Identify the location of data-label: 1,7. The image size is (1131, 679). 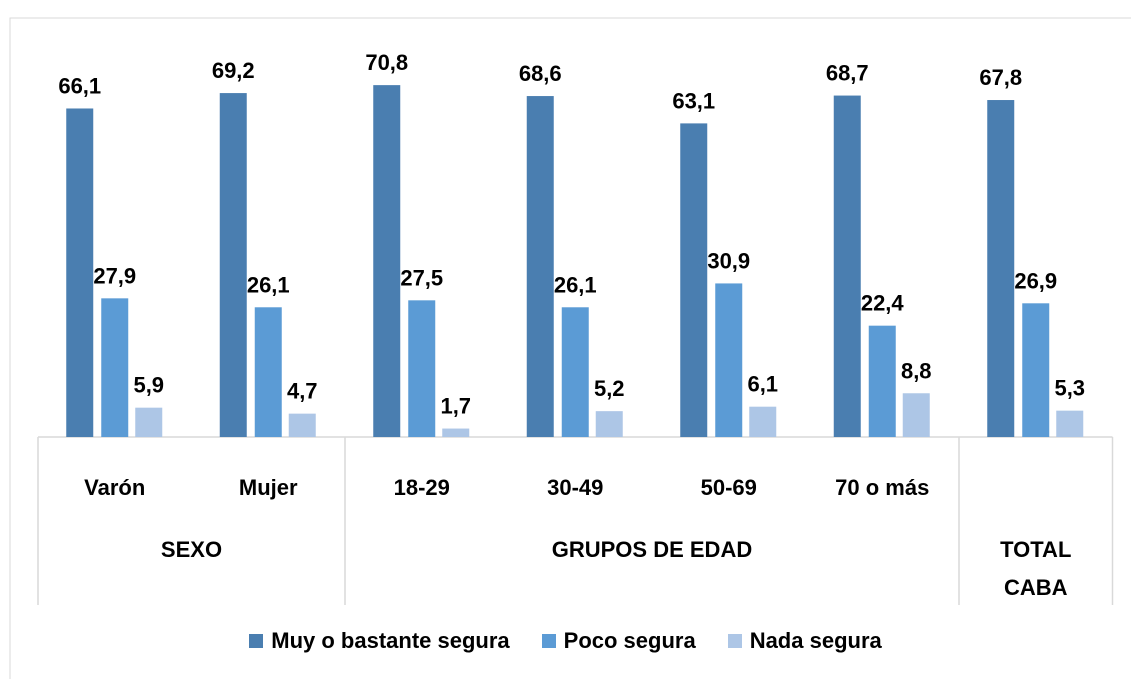
(455, 406).